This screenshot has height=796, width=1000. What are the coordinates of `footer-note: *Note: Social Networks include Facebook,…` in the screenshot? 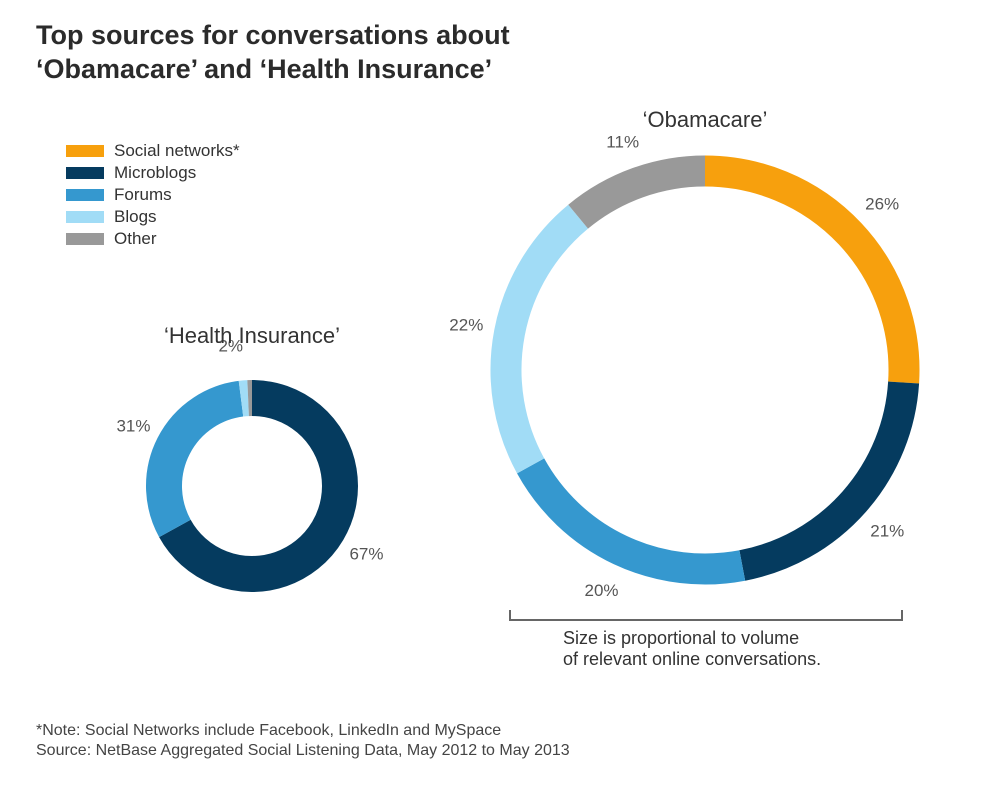 It's located at (269, 730).